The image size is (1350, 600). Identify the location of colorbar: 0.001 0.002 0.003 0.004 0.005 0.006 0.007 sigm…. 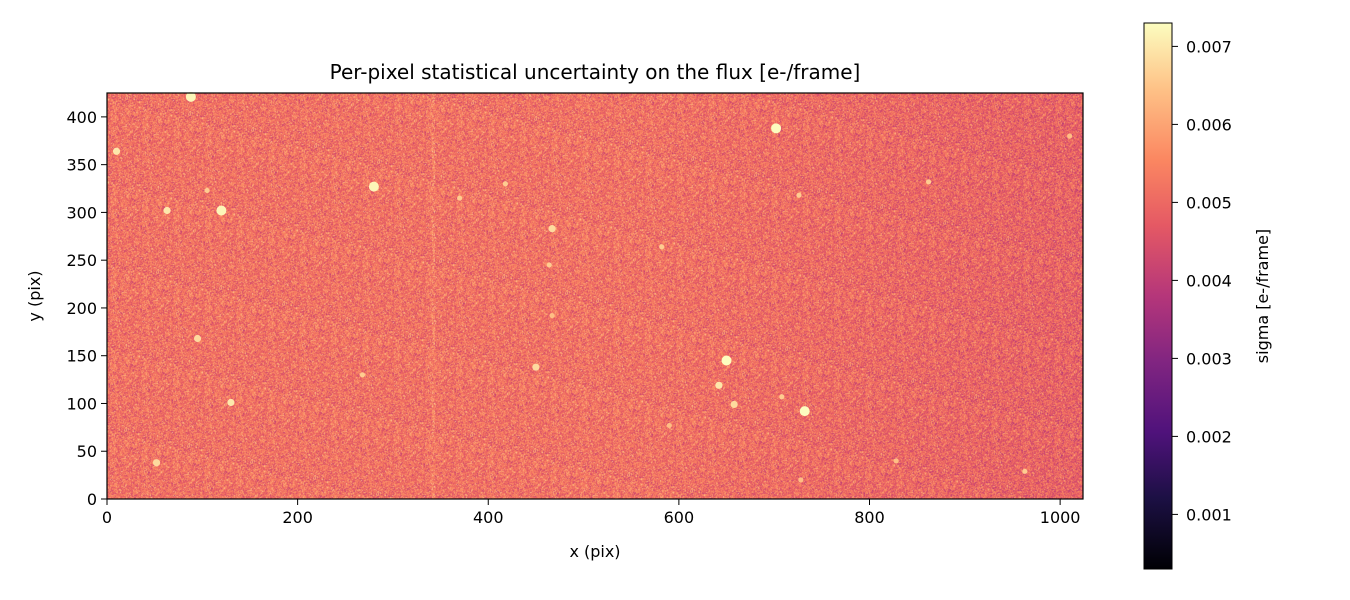
(1207, 296).